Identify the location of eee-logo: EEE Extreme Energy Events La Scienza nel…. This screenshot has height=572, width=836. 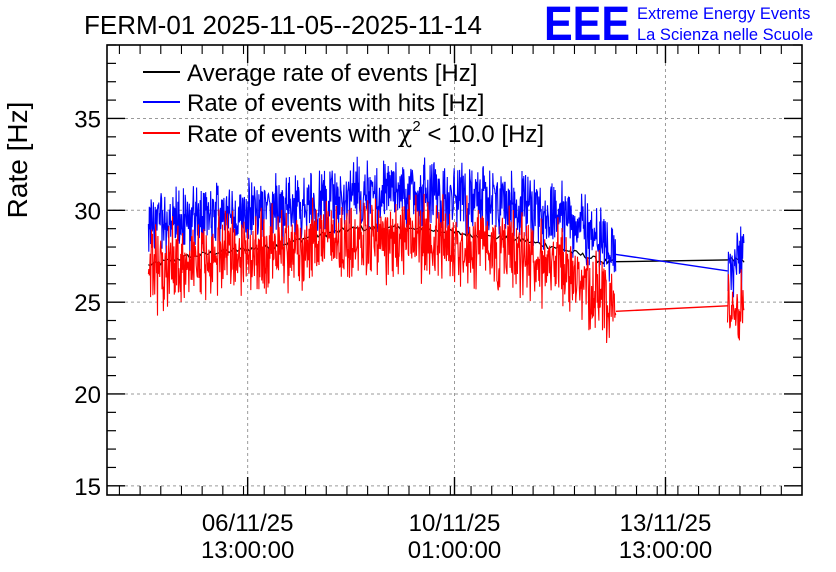
(678, 25).